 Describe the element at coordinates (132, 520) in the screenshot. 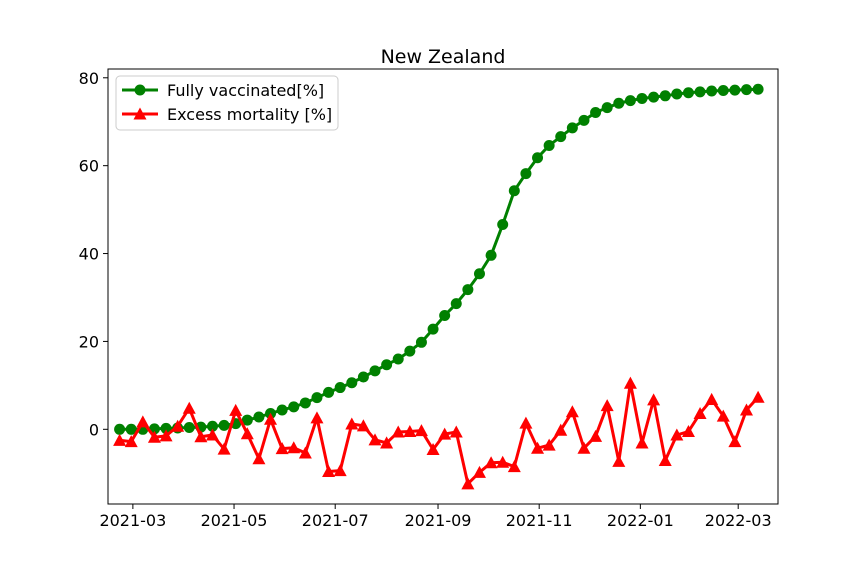

I see `x-tick-label: 2021-03` at that location.